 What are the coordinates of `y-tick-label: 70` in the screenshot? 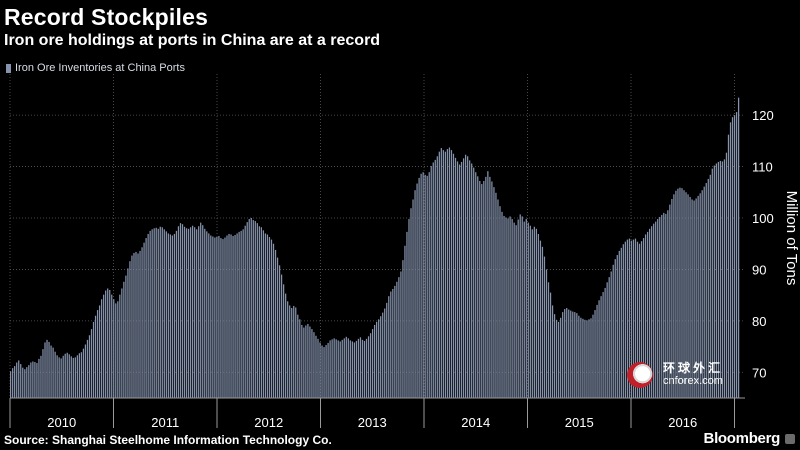 It's located at (759, 372).